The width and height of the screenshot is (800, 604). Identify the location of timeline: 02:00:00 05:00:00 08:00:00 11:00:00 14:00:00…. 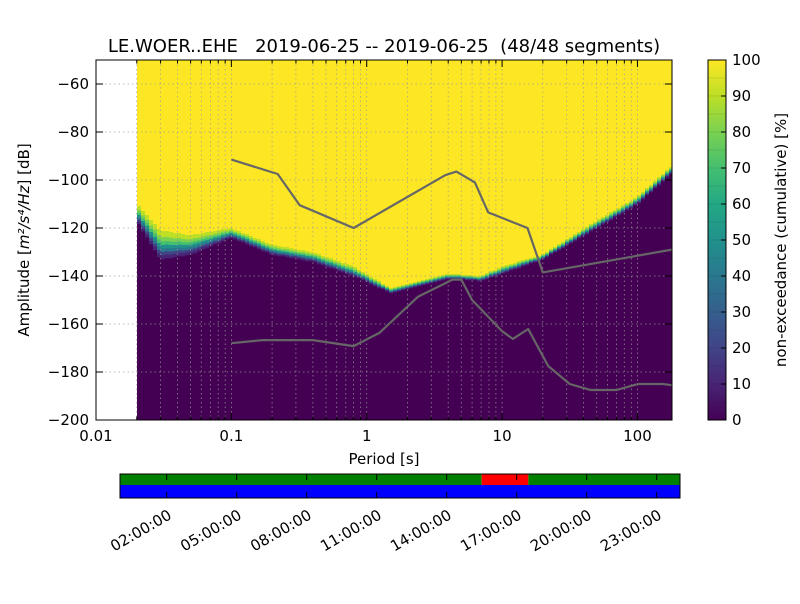
(394, 514).